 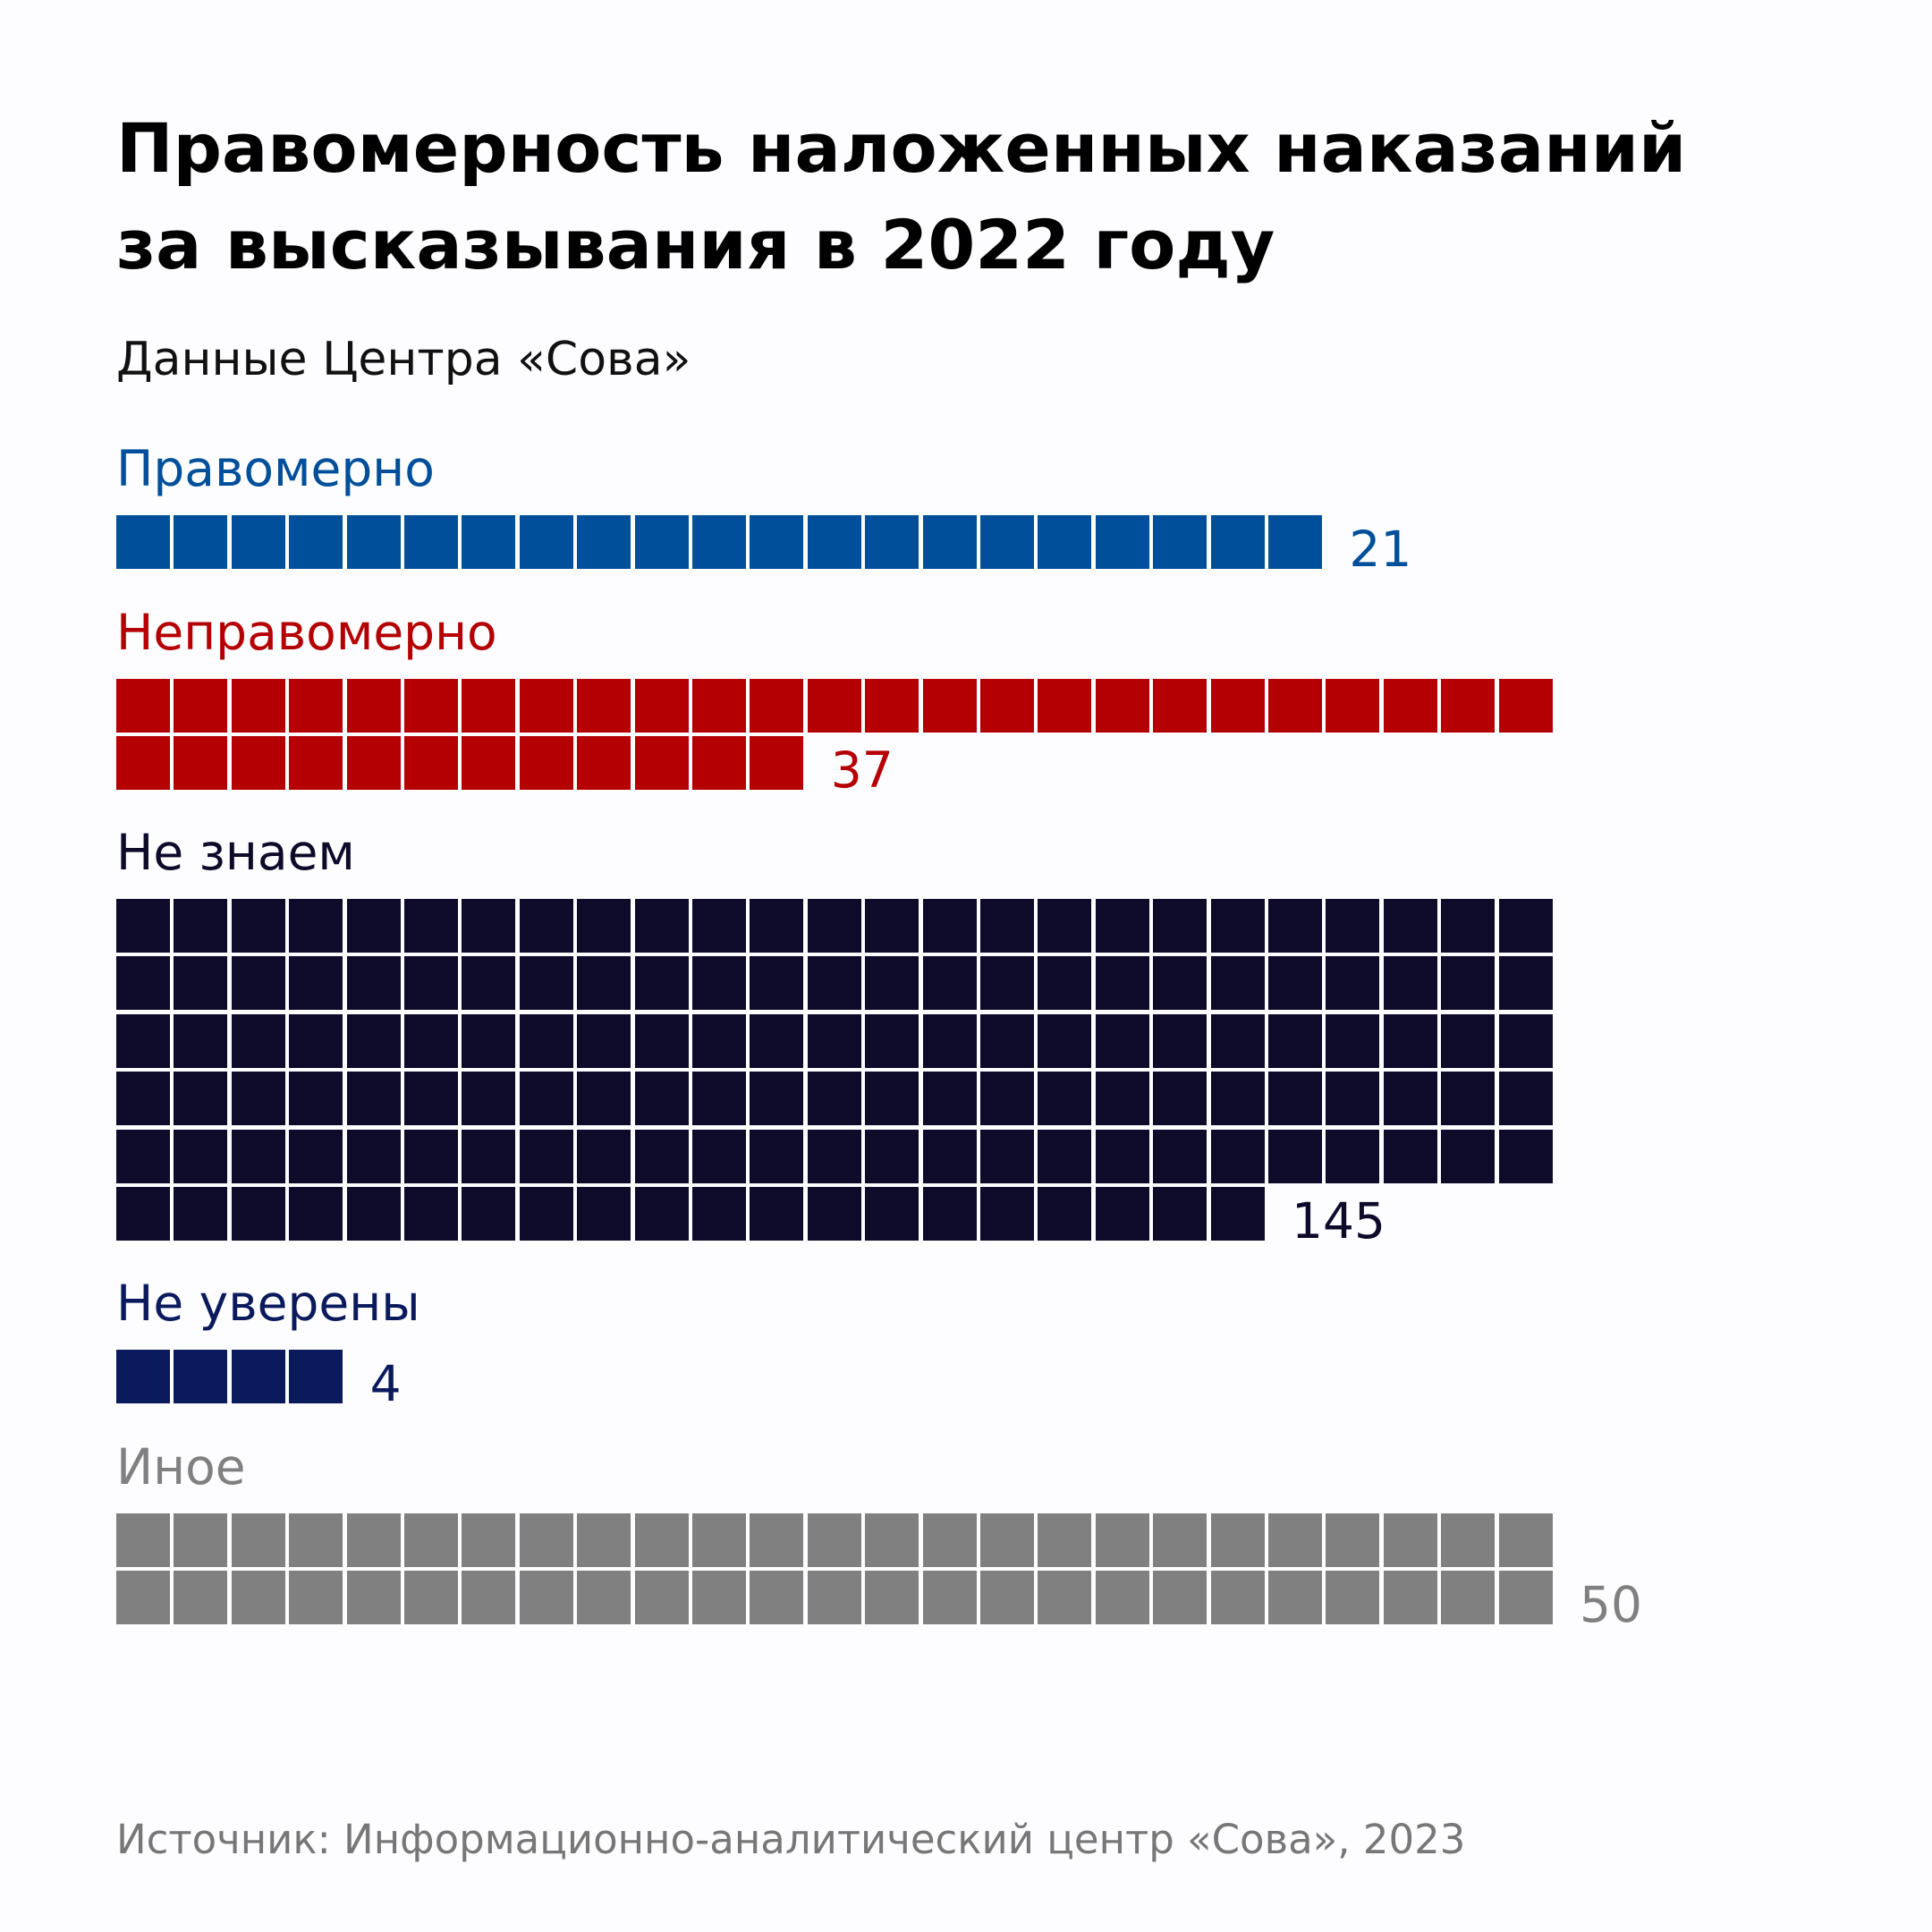 I want to click on category-label: Правомерно, so click(x=275, y=468).